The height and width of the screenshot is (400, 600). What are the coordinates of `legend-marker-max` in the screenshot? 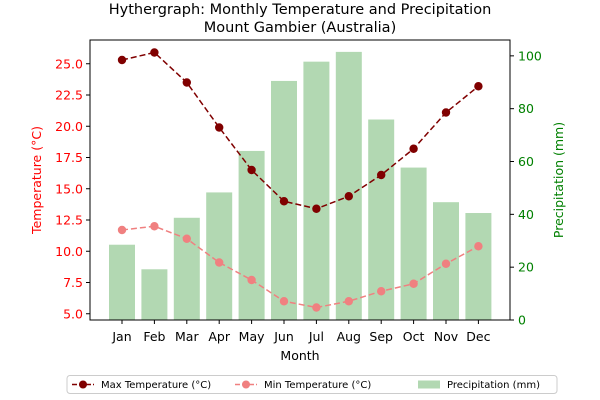 It's located at (83, 384).